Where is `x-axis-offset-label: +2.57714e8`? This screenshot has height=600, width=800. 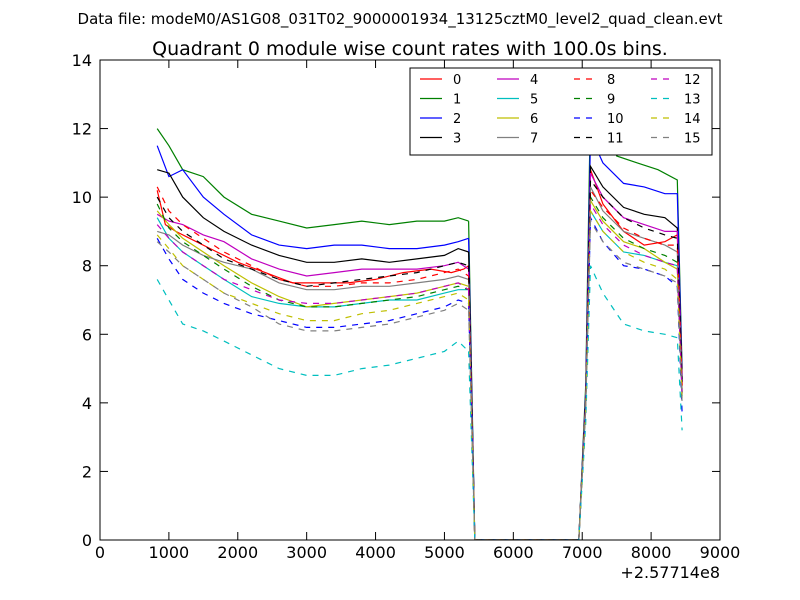 x-axis-offset-label: +2.57714e8 is located at coordinates (670, 572).